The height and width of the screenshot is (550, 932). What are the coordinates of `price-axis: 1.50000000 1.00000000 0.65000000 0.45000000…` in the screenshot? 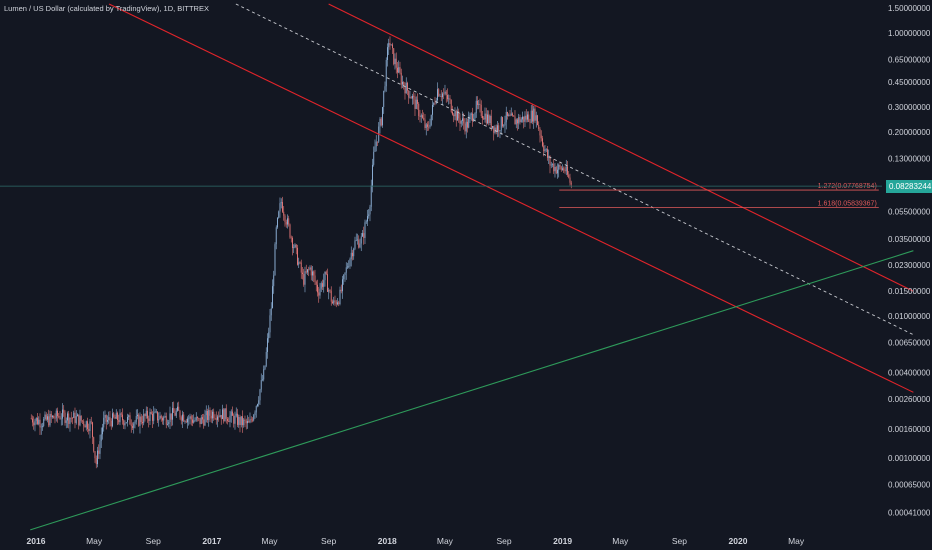 It's located at (909, 261).